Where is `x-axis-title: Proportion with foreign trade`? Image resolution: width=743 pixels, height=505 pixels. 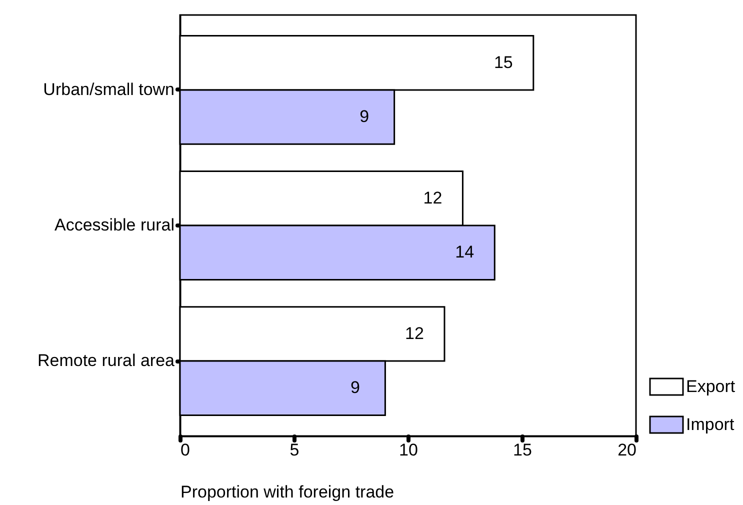 x-axis-title: Proportion with foreign trade is located at coordinates (287, 492).